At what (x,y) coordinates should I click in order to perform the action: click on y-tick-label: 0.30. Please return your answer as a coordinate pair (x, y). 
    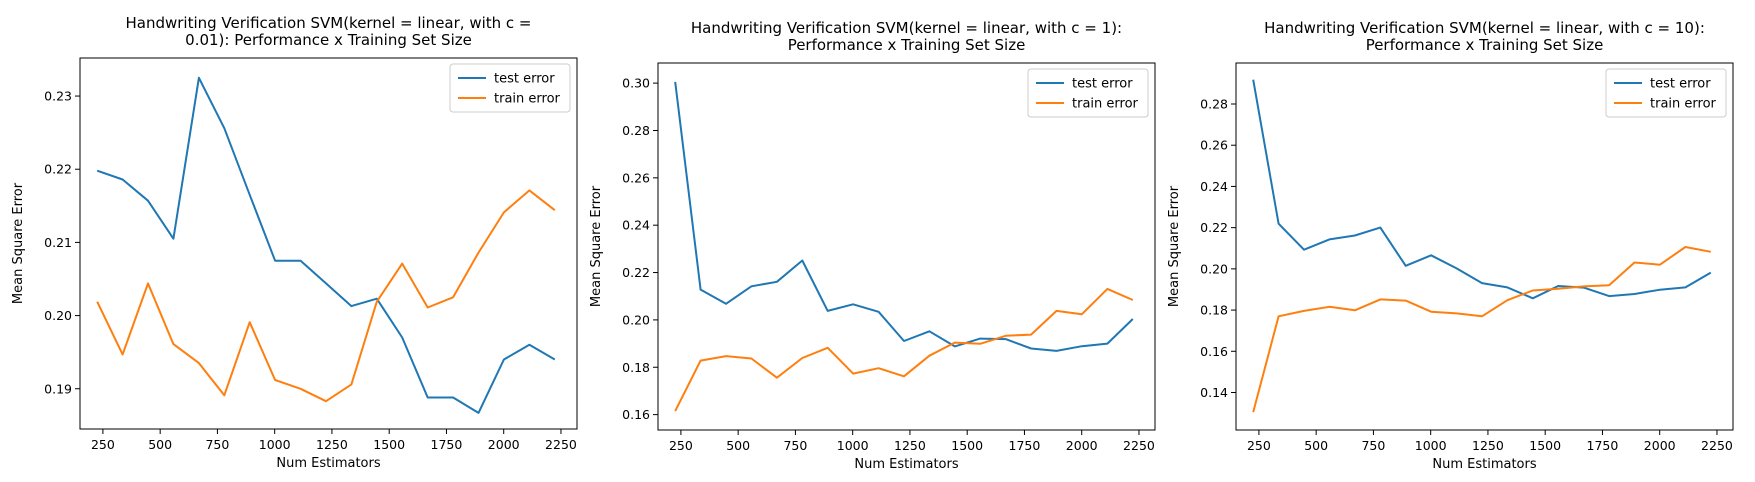
    Looking at the image, I should click on (636, 83).